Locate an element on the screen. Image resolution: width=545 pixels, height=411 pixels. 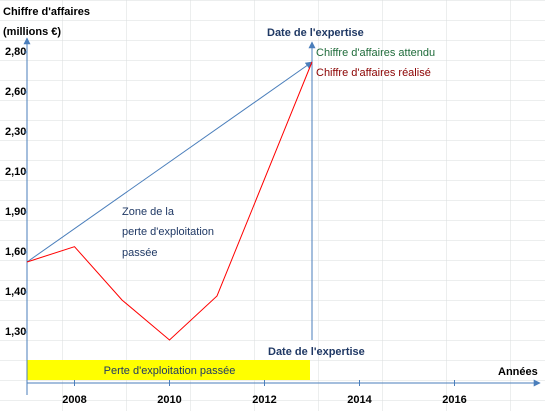
y-tick-label: 2,60 is located at coordinates (15, 92).